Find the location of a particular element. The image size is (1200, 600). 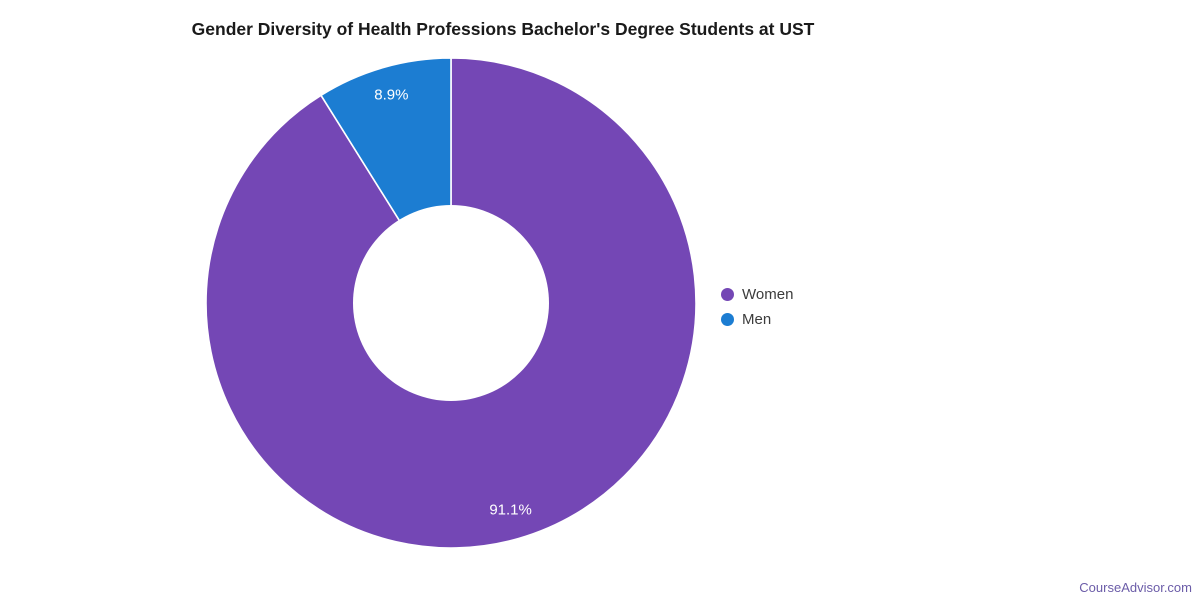

legend-item-women: Women is located at coordinates (757, 294).